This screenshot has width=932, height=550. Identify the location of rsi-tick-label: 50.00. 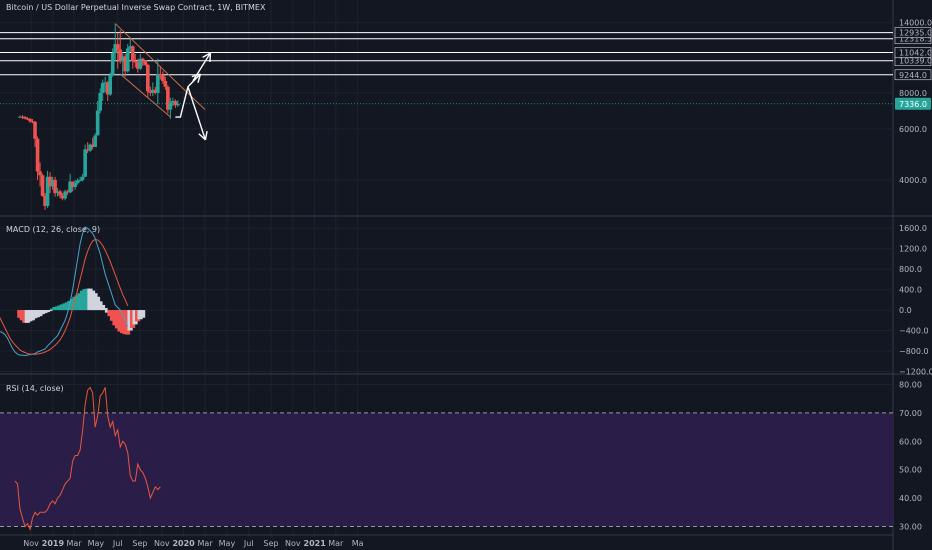
(910, 470).